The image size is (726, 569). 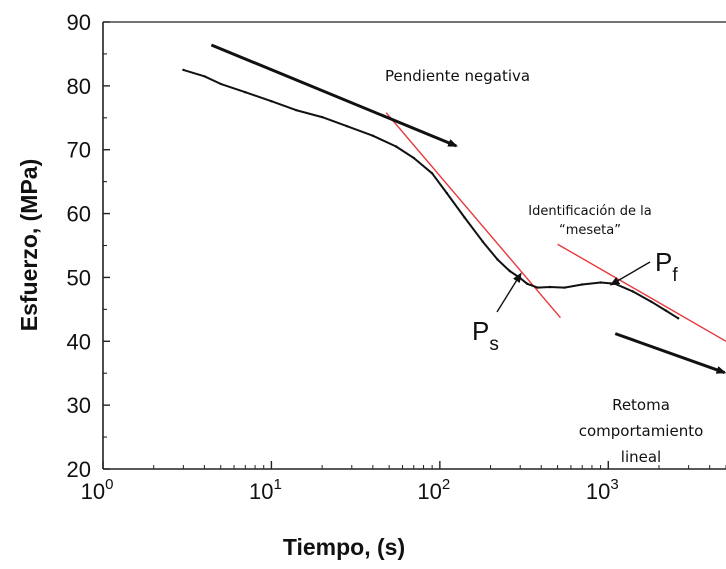 What do you see at coordinates (641, 431) in the screenshot?
I see `annotation-retoma-line2: comportamiento` at bounding box center [641, 431].